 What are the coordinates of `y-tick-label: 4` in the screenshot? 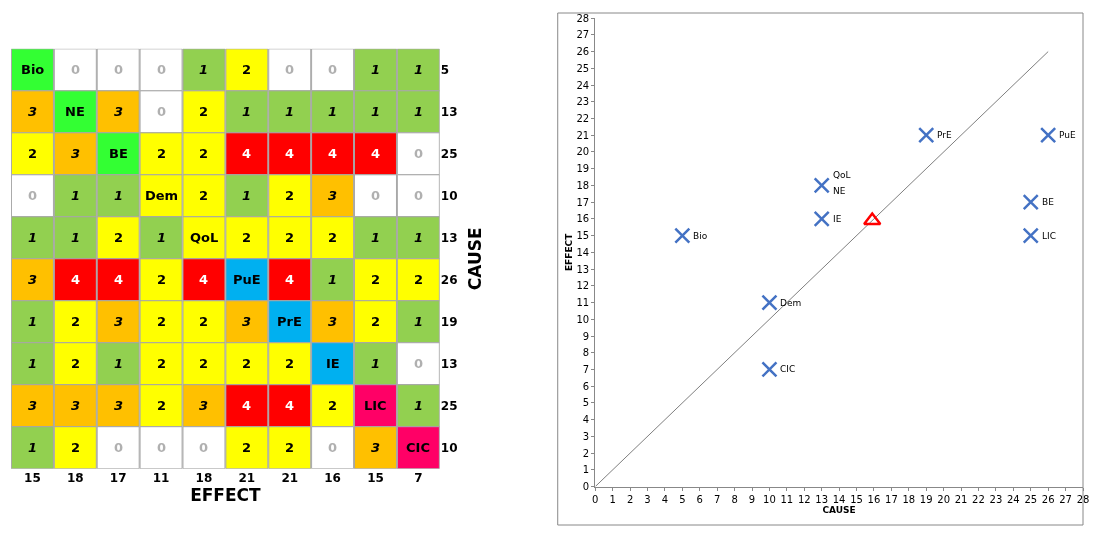 It's located at (586, 420).